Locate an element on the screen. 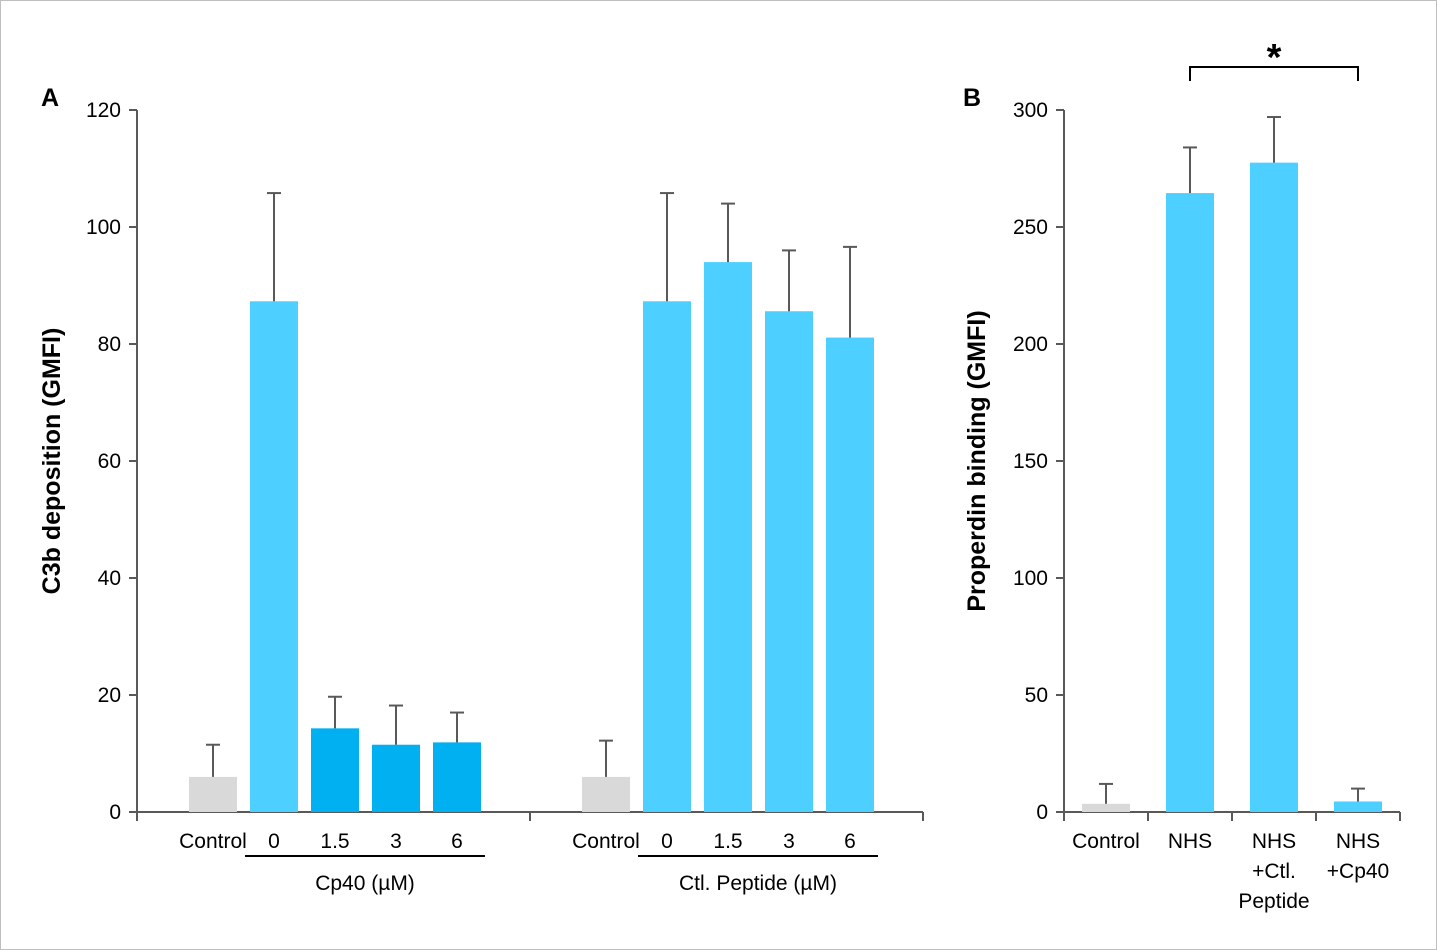 This screenshot has height=950, width=1437. panel-b-category-label: Peptide is located at coordinates (1273, 901).